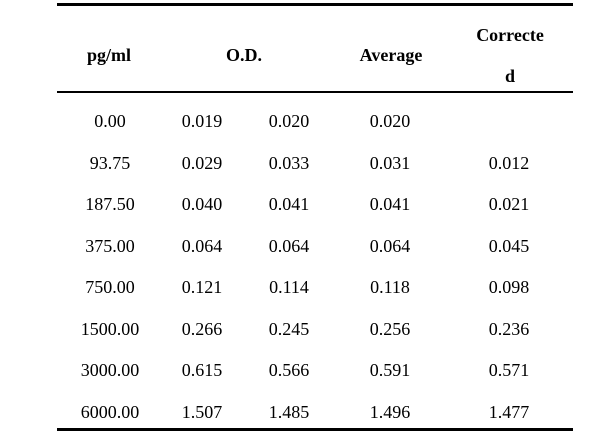 The height and width of the screenshot is (432, 600). Describe the element at coordinates (110, 287) in the screenshot. I see `cell-pgml: 750.00` at that location.